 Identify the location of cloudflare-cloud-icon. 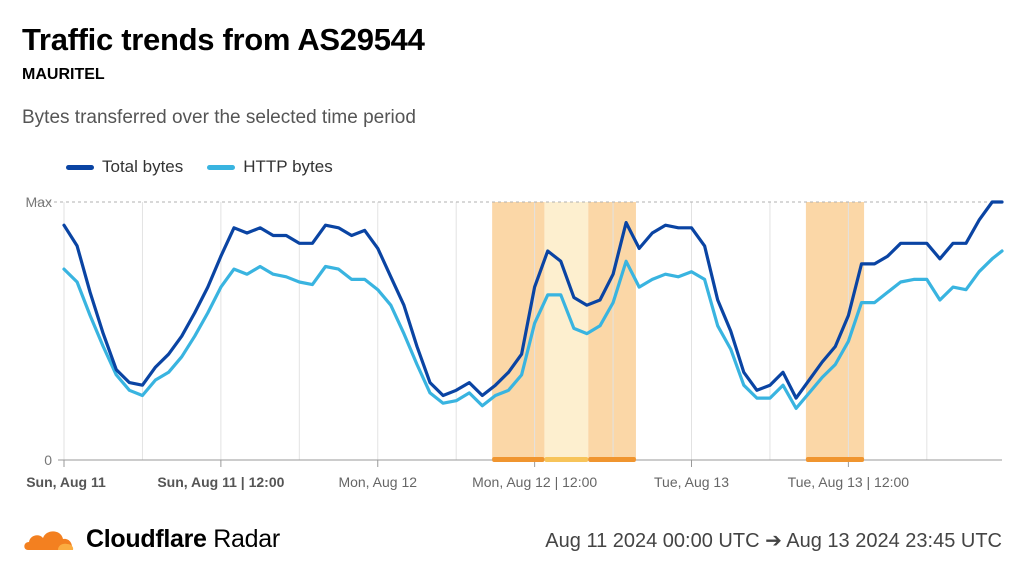
(49, 540).